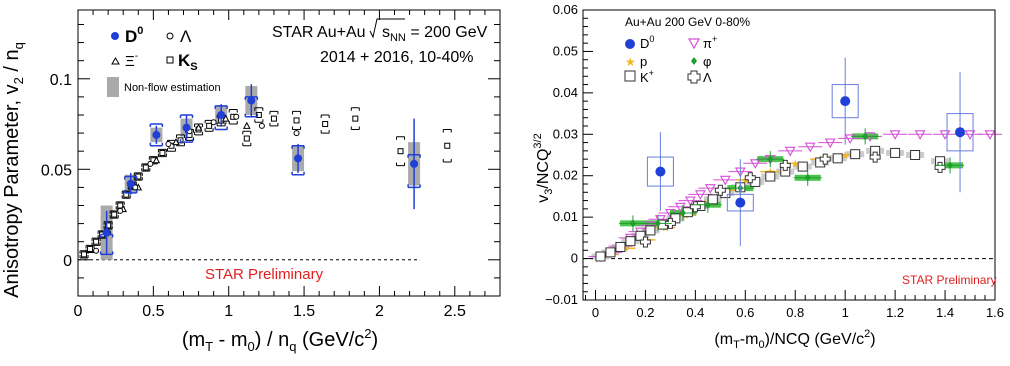  Describe the element at coordinates (565, 133) in the screenshot. I see `y-tick-label: 0.03` at that location.